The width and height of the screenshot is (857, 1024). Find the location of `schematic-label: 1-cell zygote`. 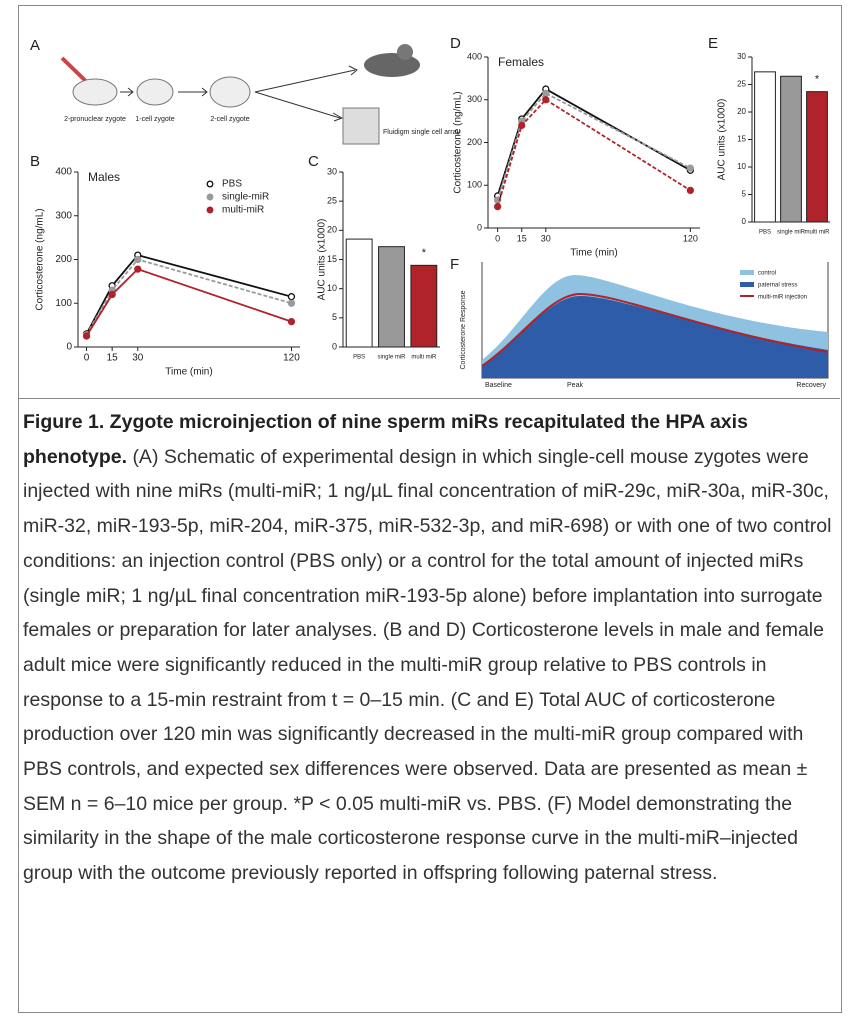

schematic-label: 1-cell zygote is located at coordinates (154, 119).